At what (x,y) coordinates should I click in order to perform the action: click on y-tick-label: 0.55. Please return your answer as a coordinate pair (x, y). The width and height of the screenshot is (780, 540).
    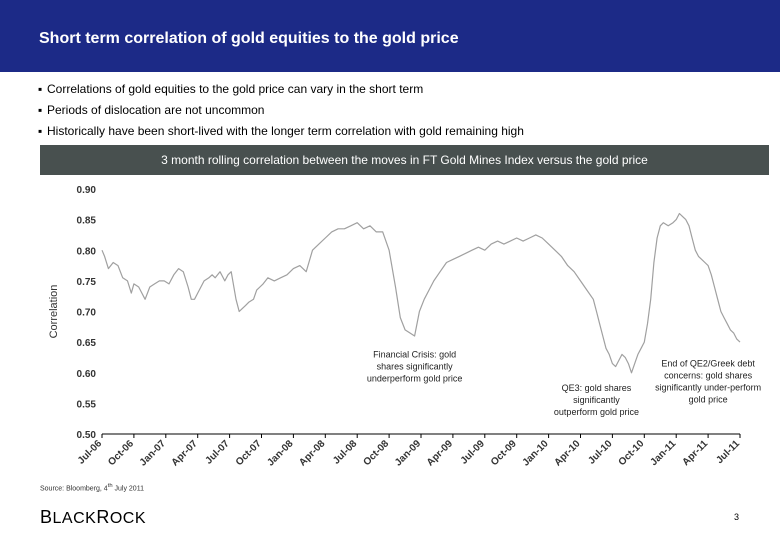
    Looking at the image, I should click on (87, 404).